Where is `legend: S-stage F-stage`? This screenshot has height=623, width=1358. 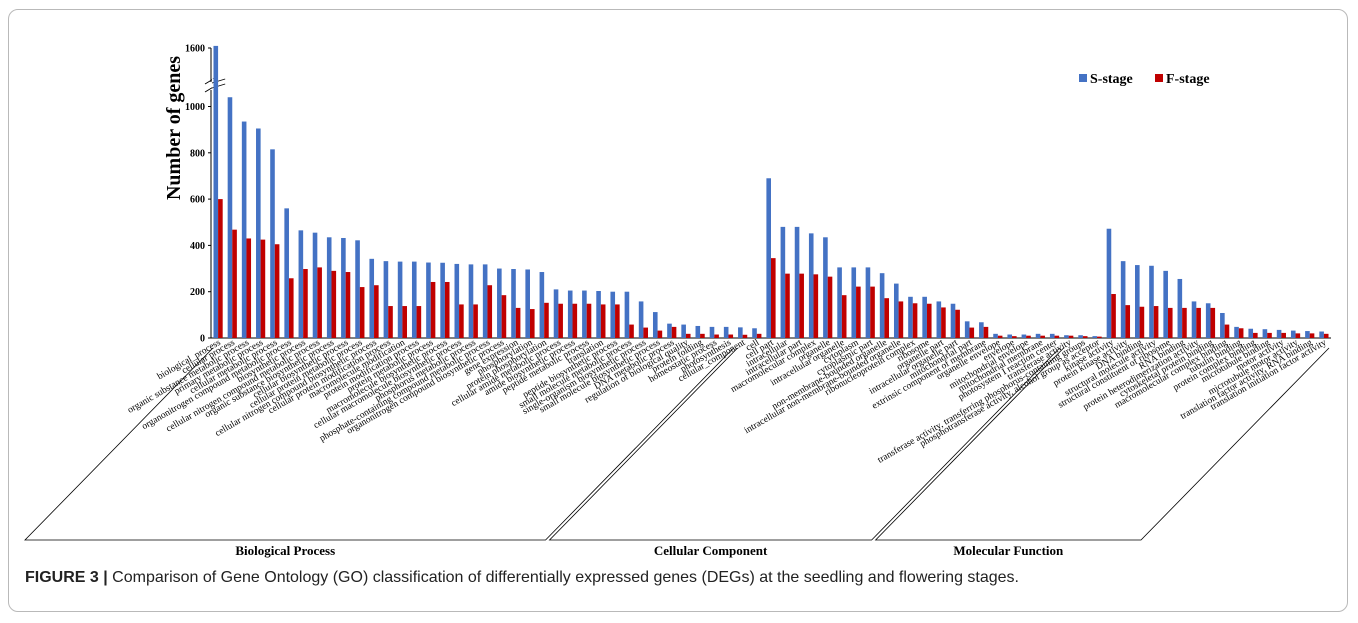 legend: S-stage F-stage is located at coordinates (1144, 79).